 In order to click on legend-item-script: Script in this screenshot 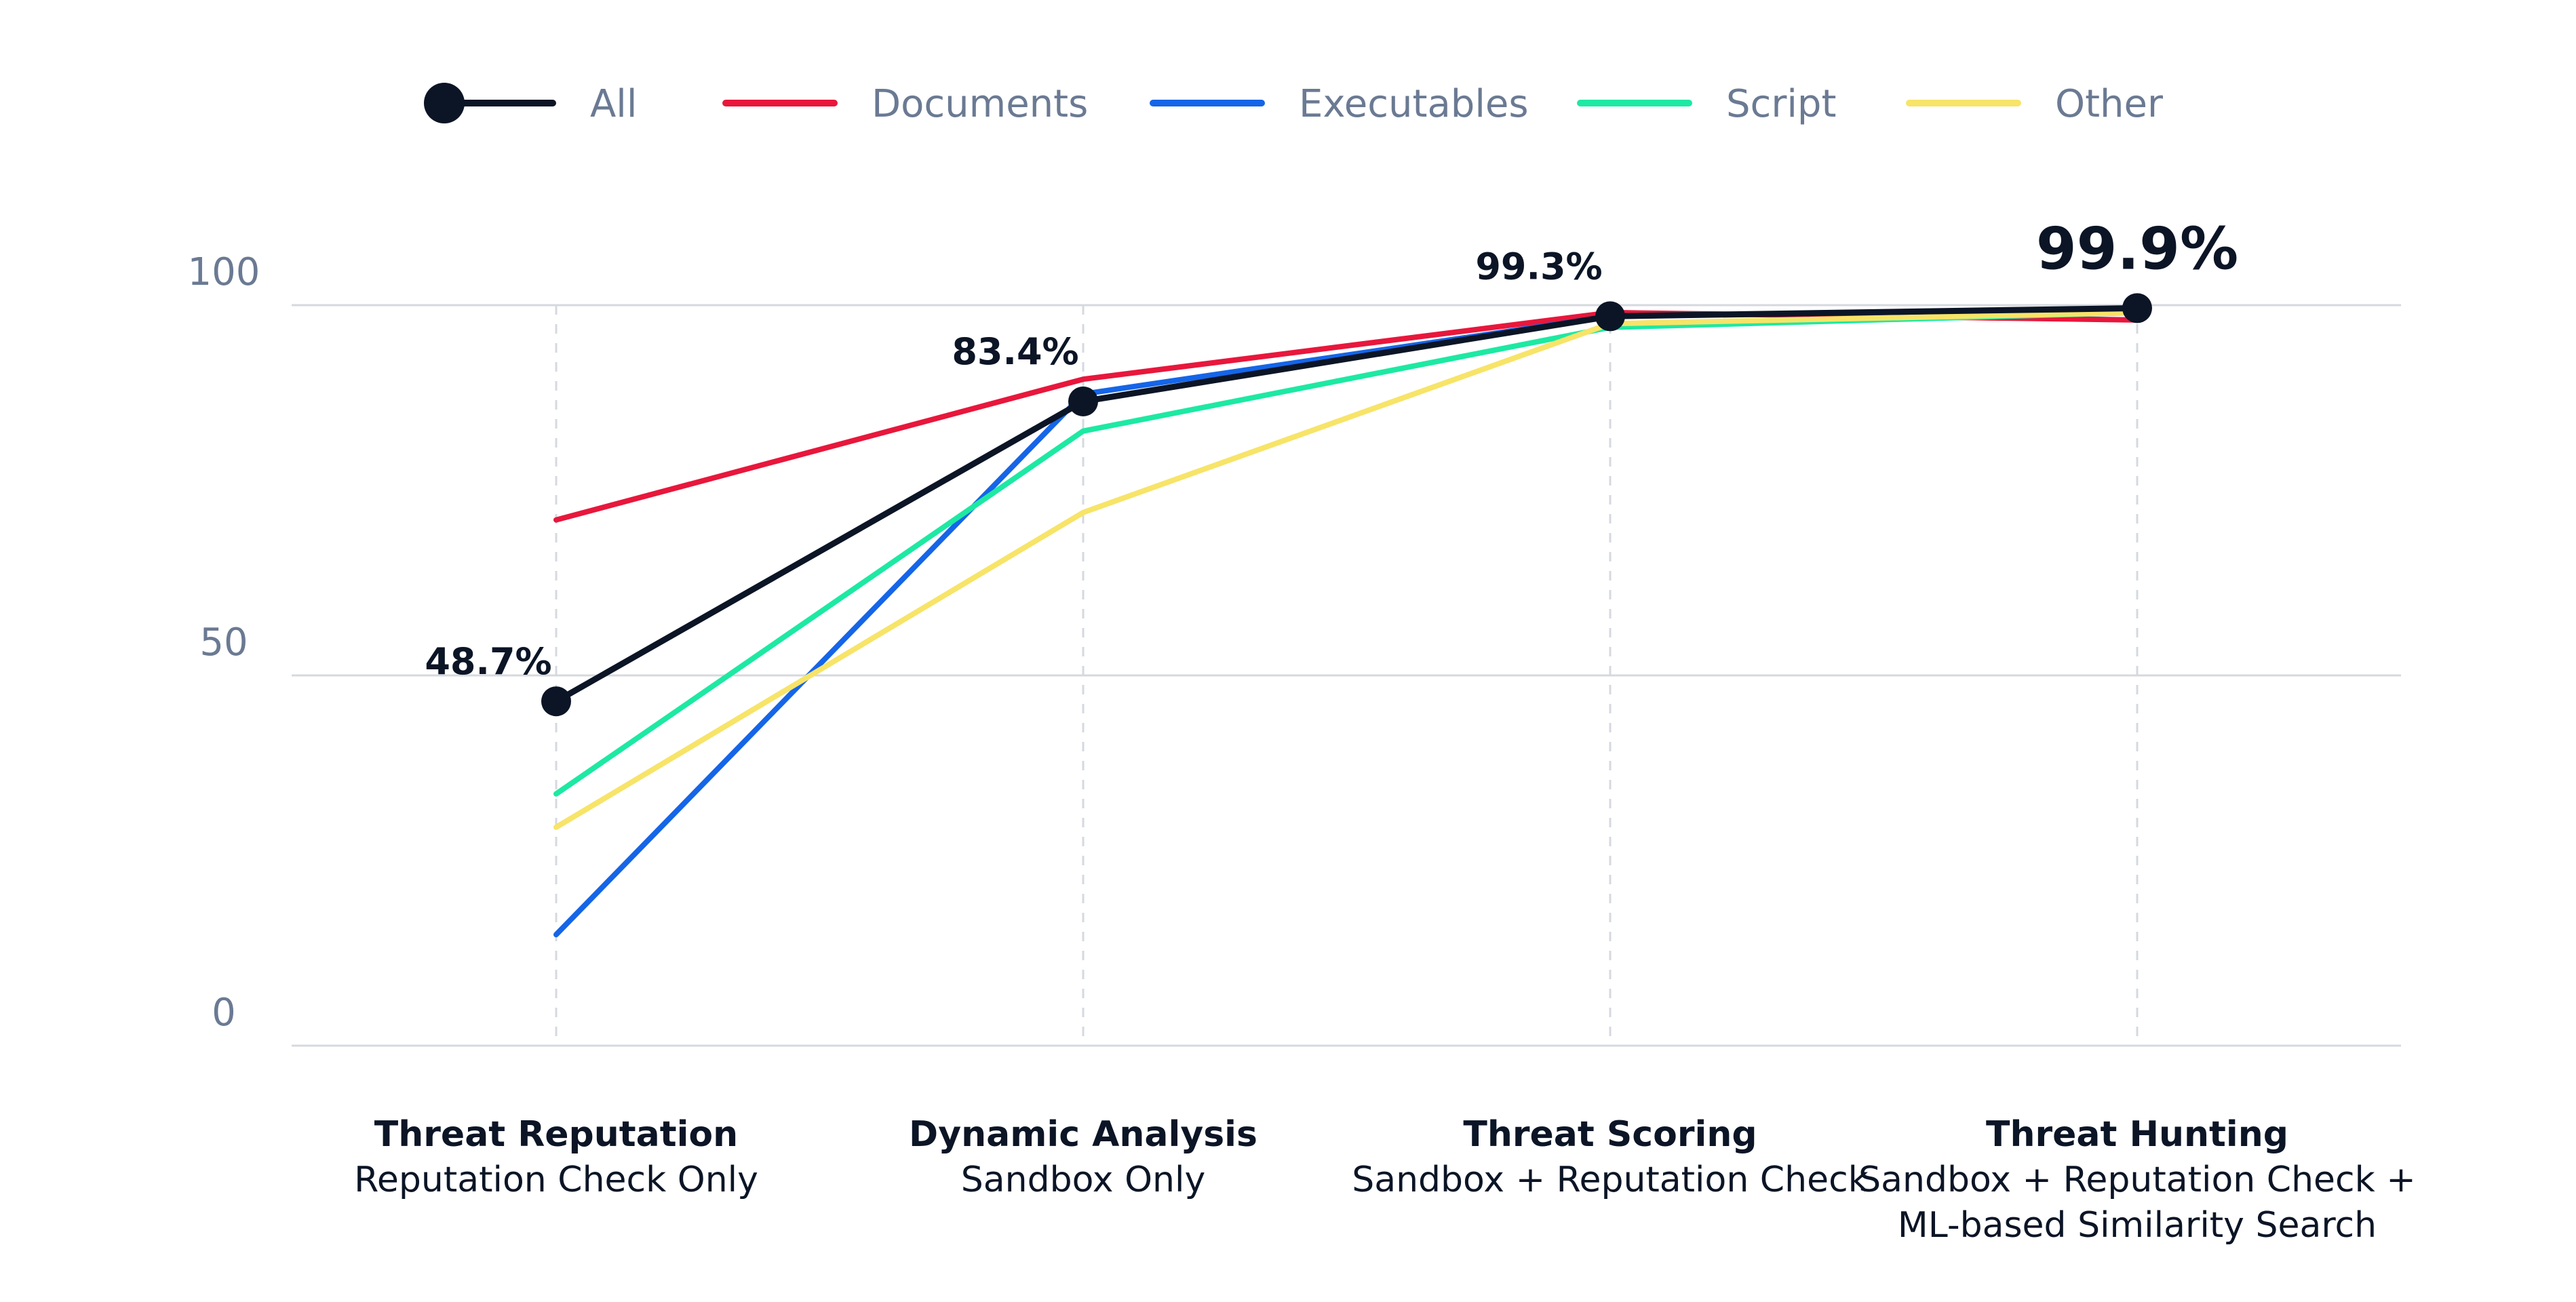, I will do `click(1706, 104)`.